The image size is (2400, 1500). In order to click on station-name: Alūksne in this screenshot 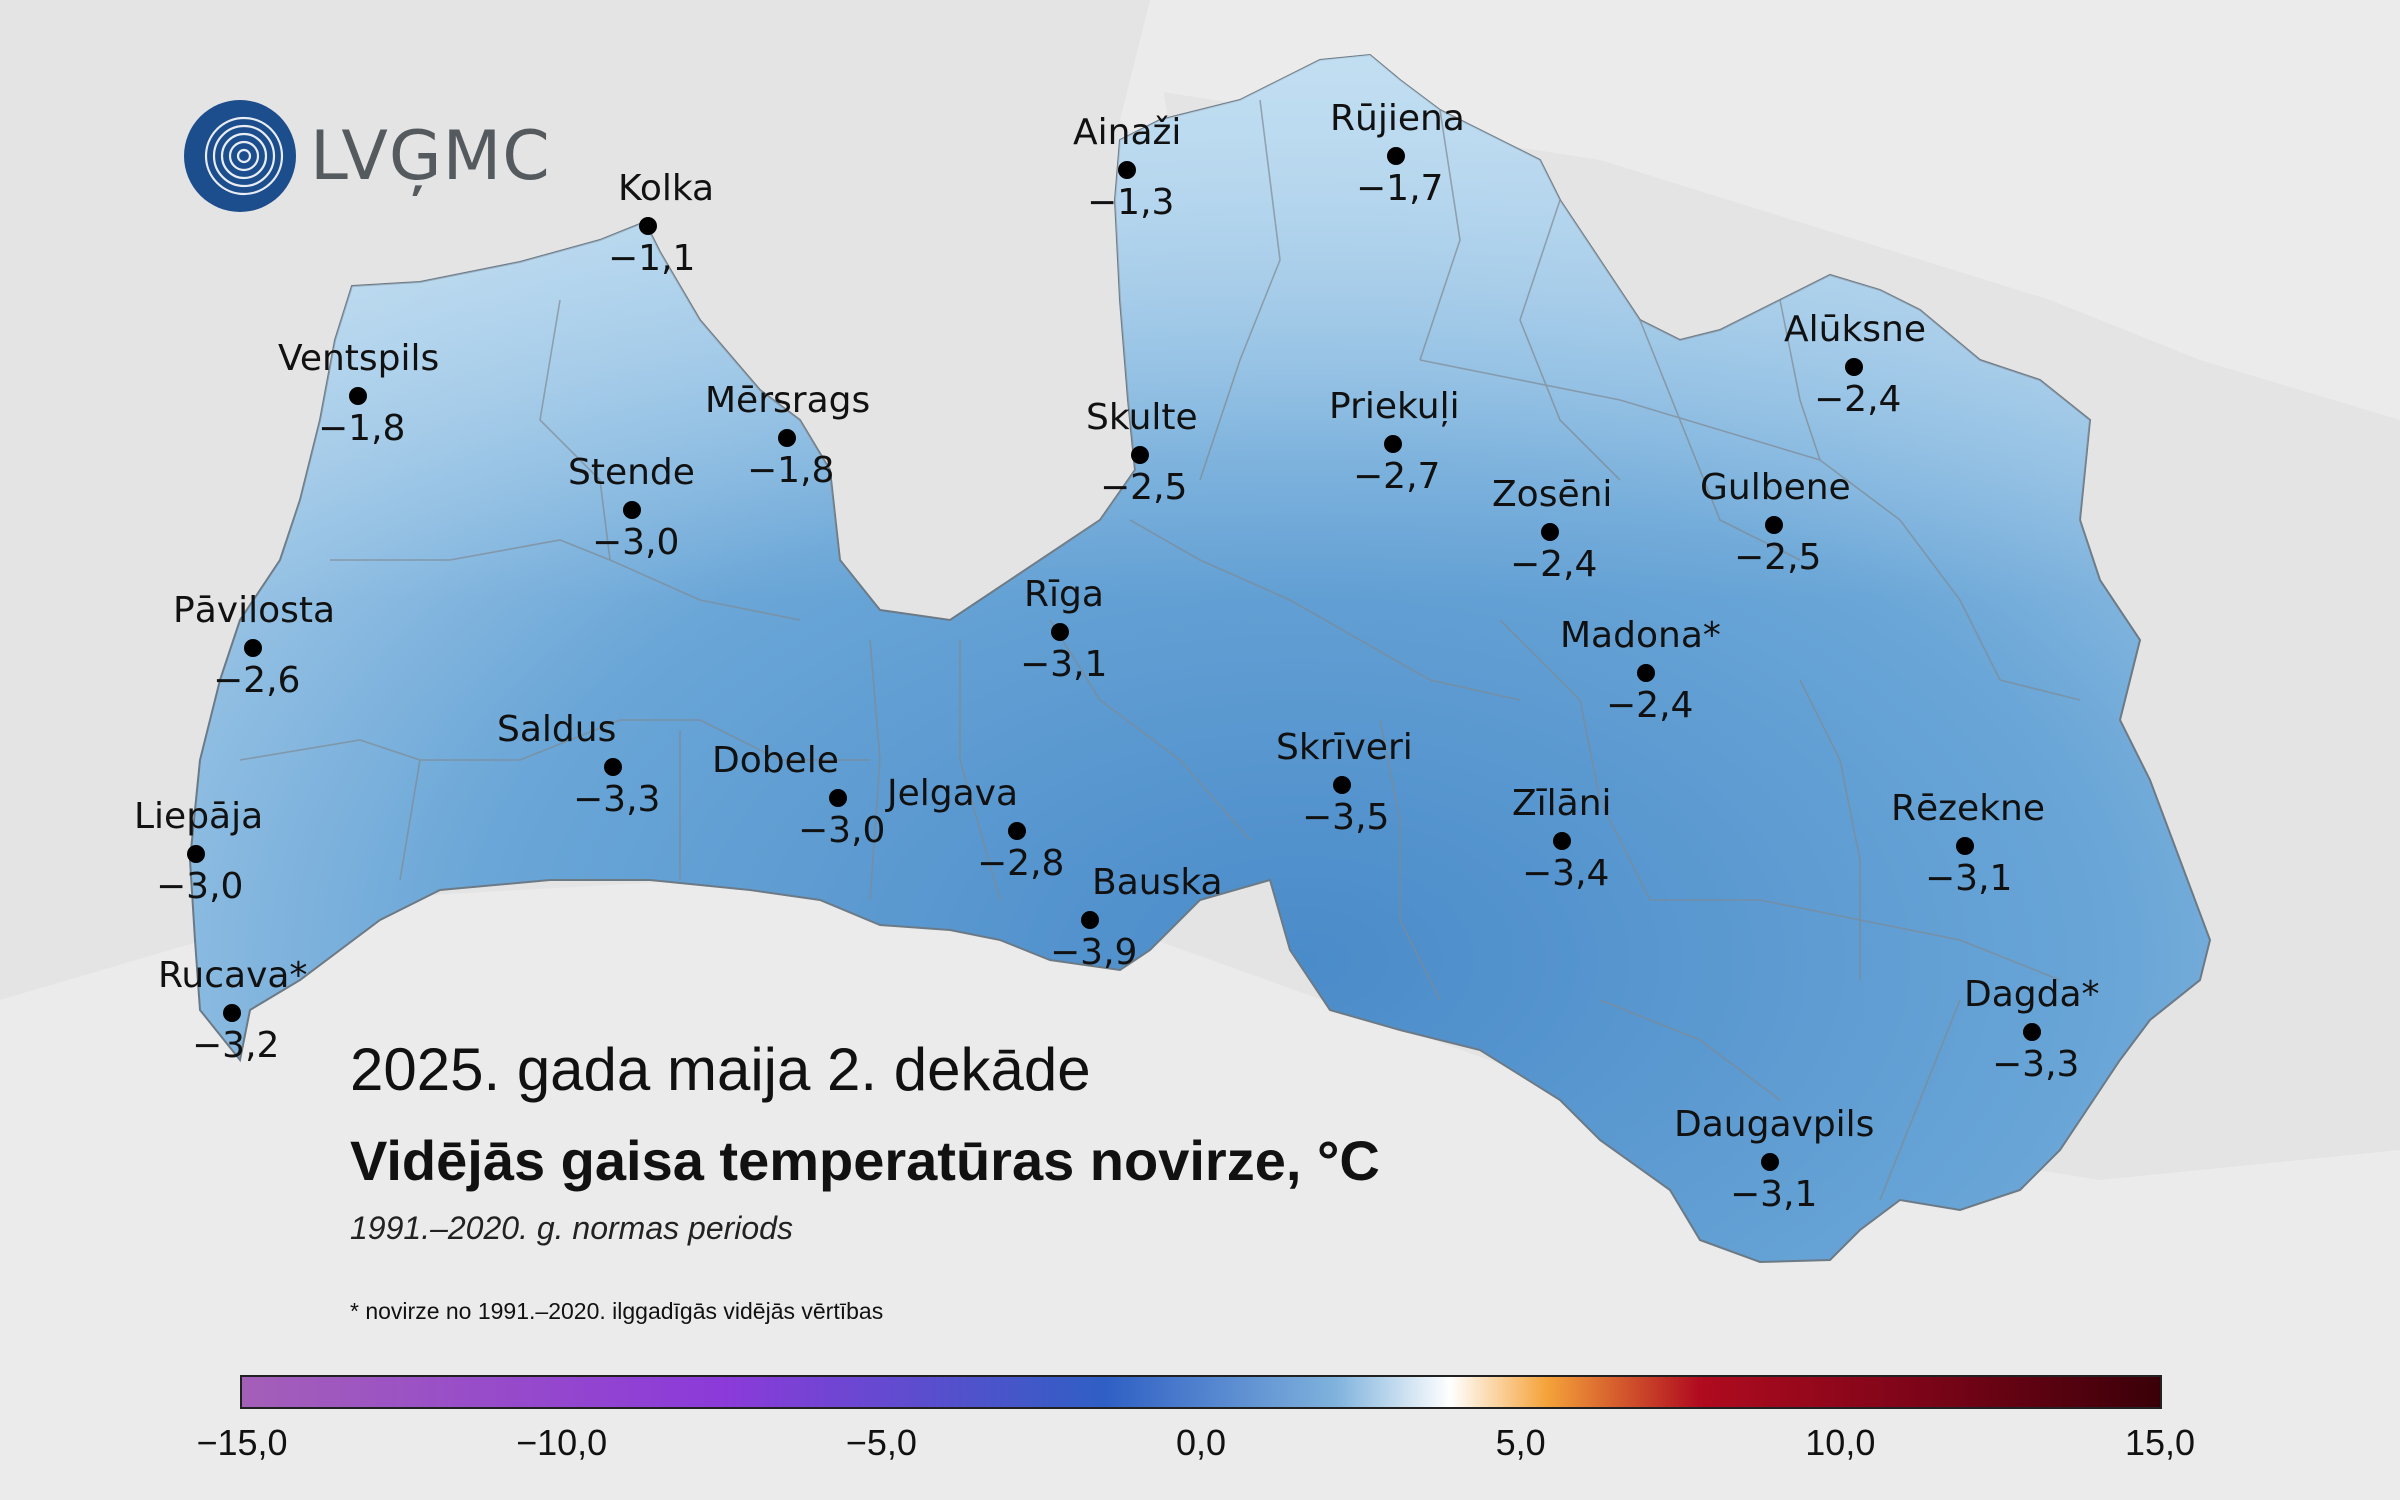, I will do `click(1855, 329)`.